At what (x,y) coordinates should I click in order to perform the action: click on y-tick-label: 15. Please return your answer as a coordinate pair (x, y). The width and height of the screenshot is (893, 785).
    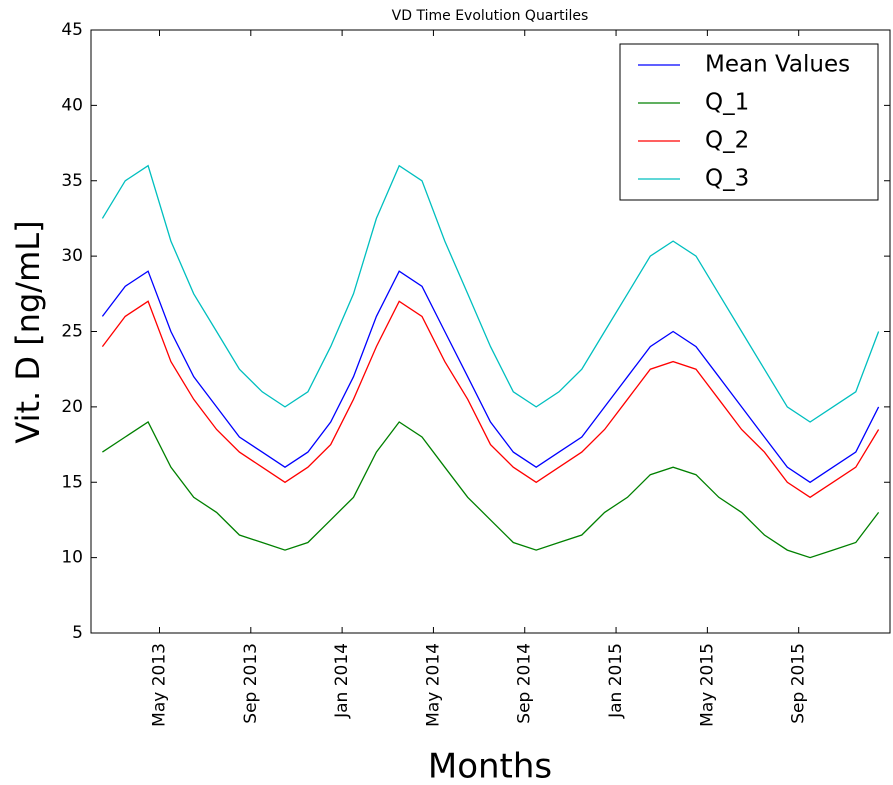
    Looking at the image, I should click on (72, 482).